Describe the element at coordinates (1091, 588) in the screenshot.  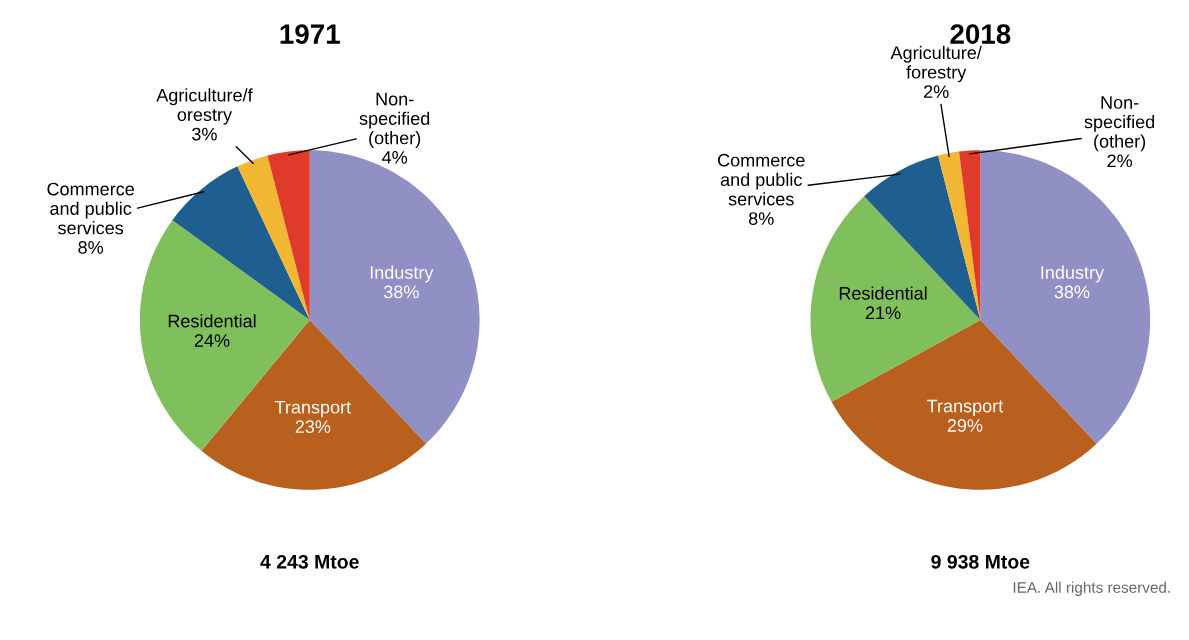
I see `text: IEA. All rights reserved.` at that location.